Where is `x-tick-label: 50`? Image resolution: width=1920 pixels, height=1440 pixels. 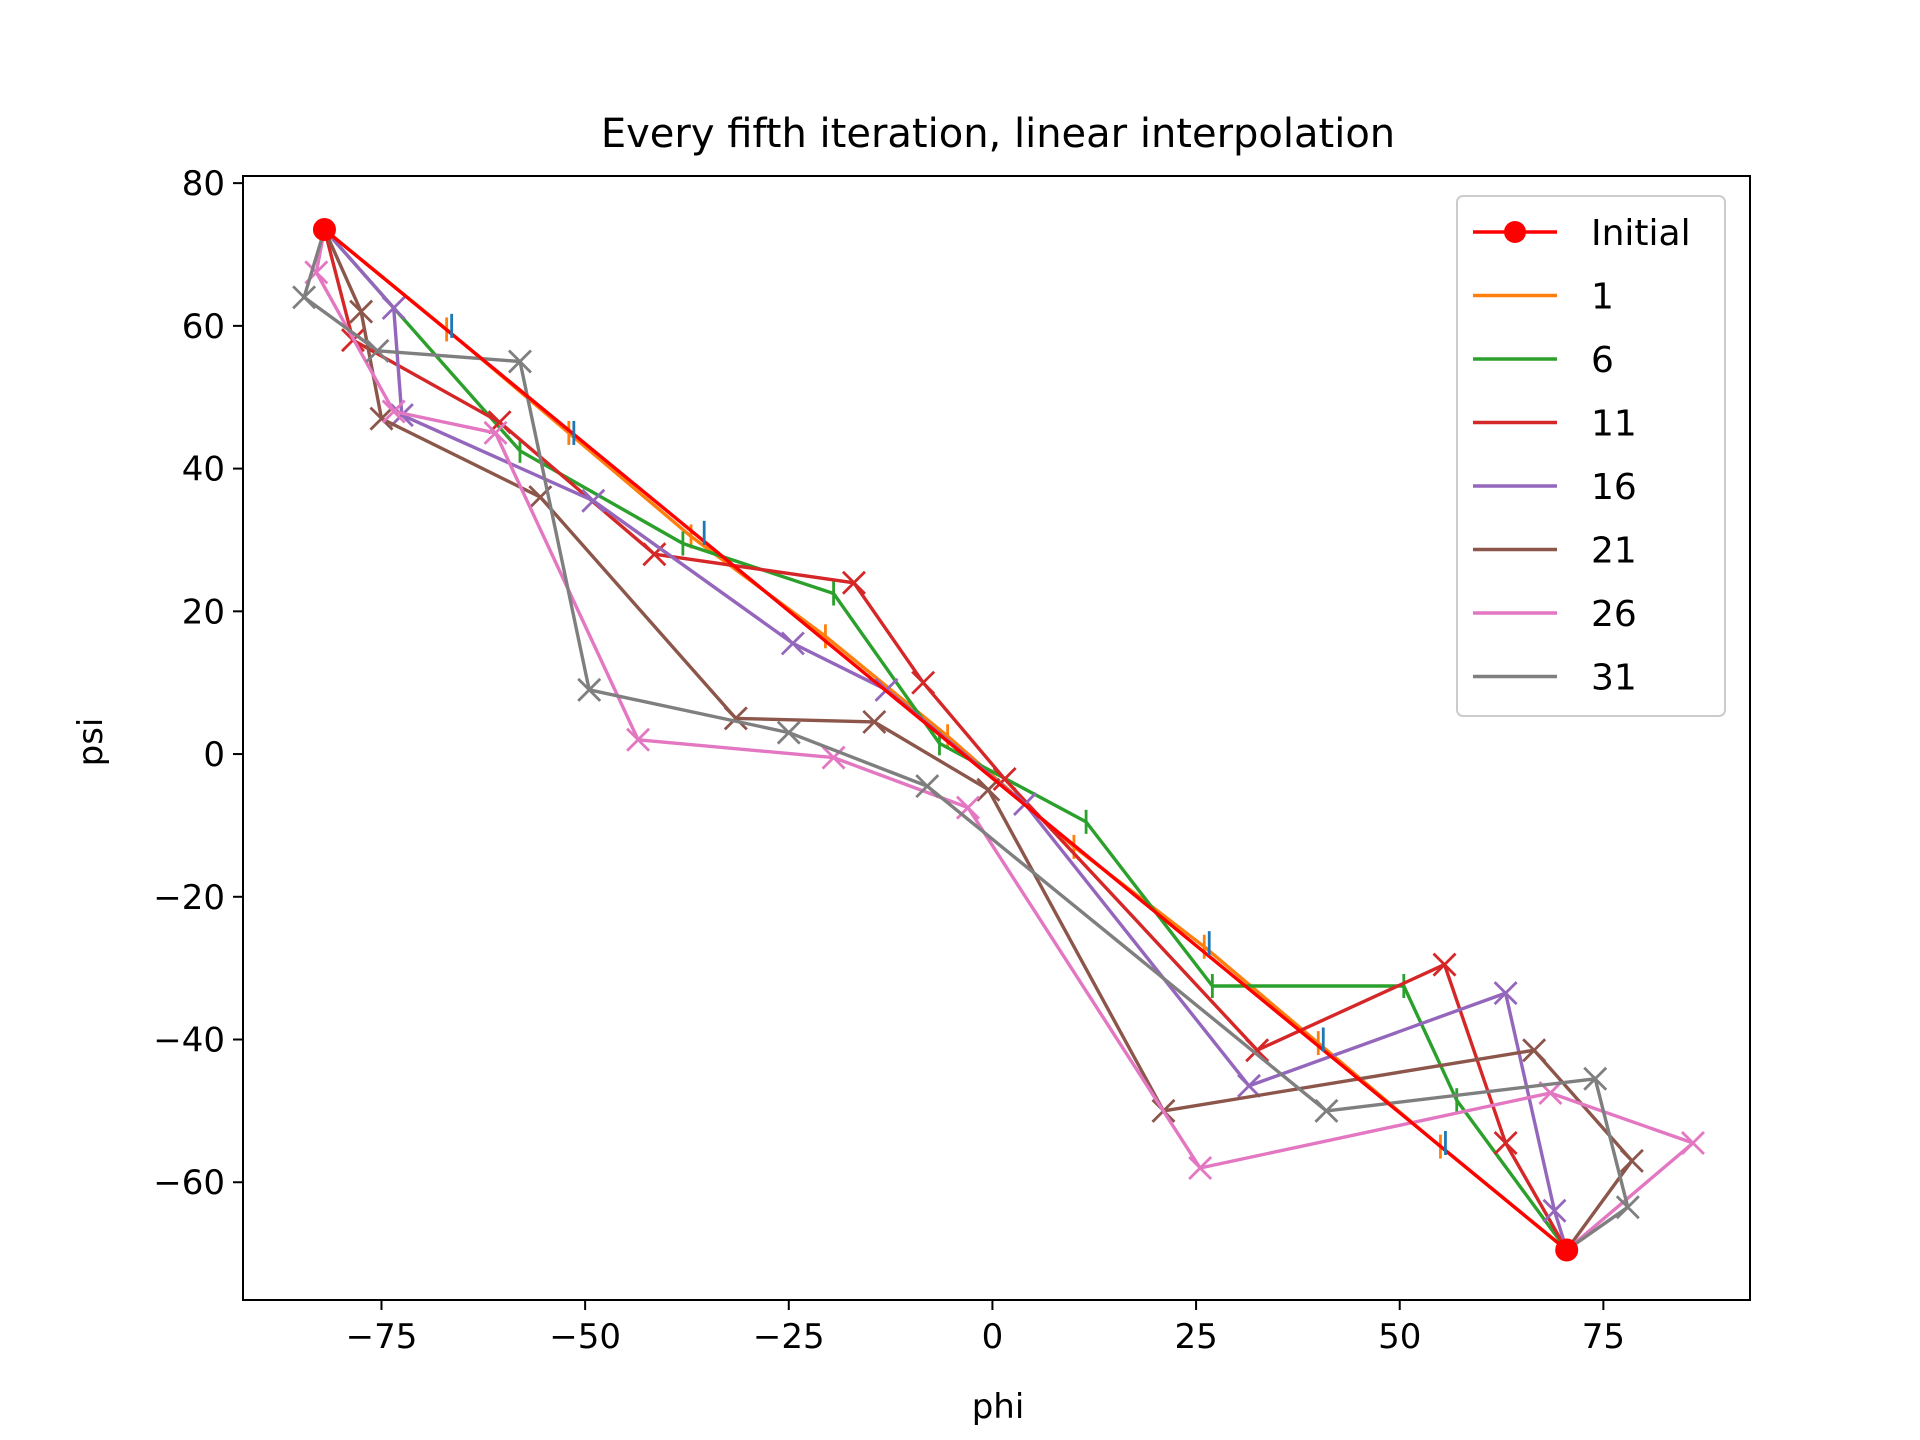 x-tick-label: 50 is located at coordinates (1399, 1337).